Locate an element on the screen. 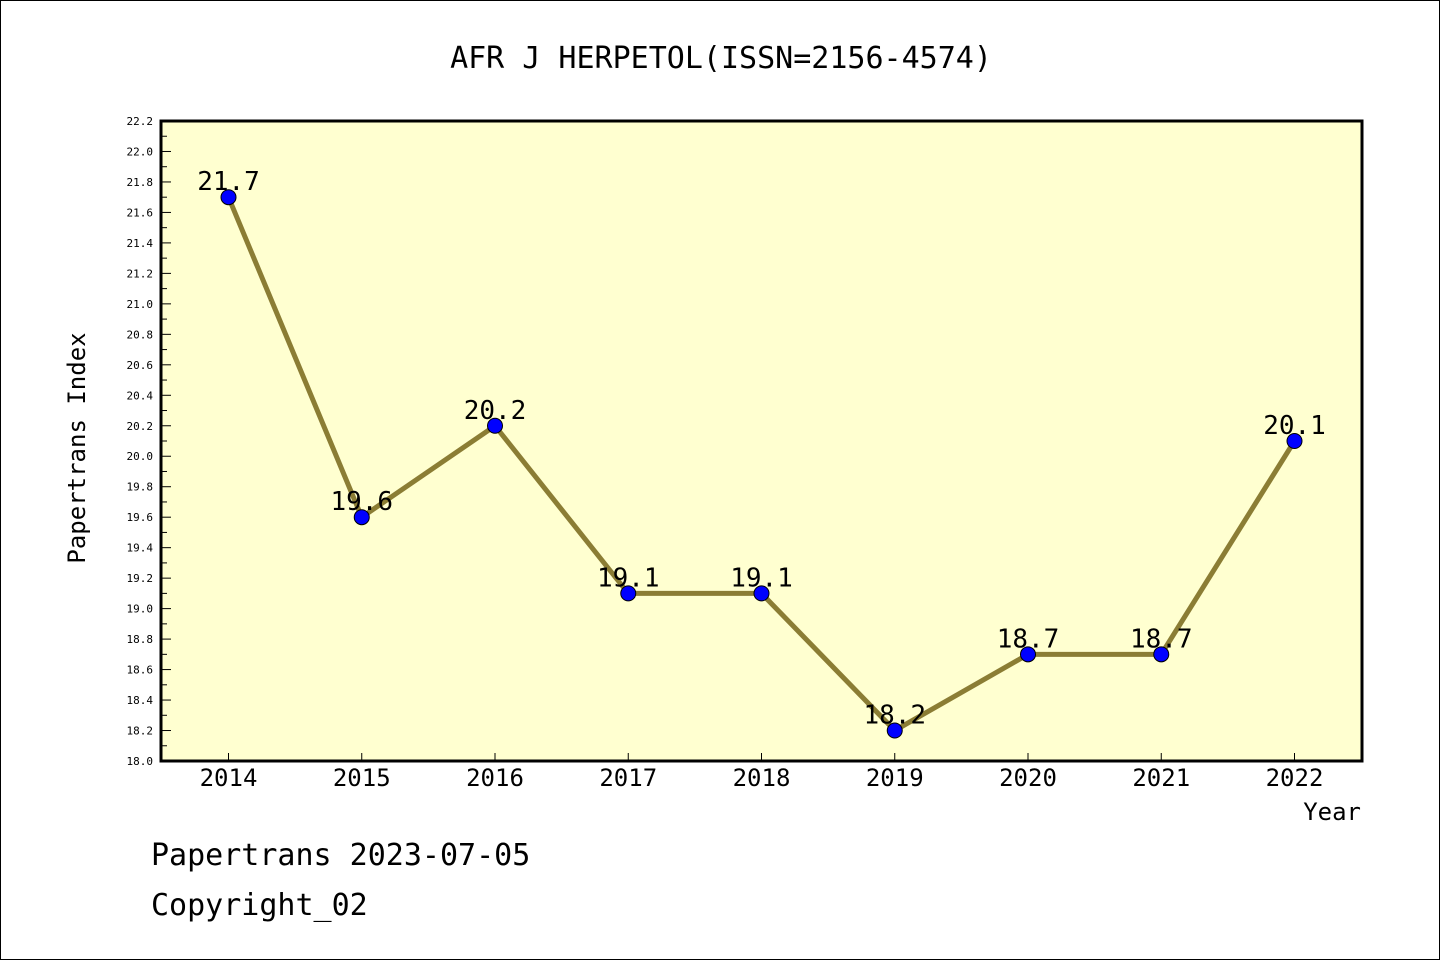  x-axis-ticks: 2014 2015 2016 2017 2018 2019 2020 2021 2022 is located at coordinates (762, 772).